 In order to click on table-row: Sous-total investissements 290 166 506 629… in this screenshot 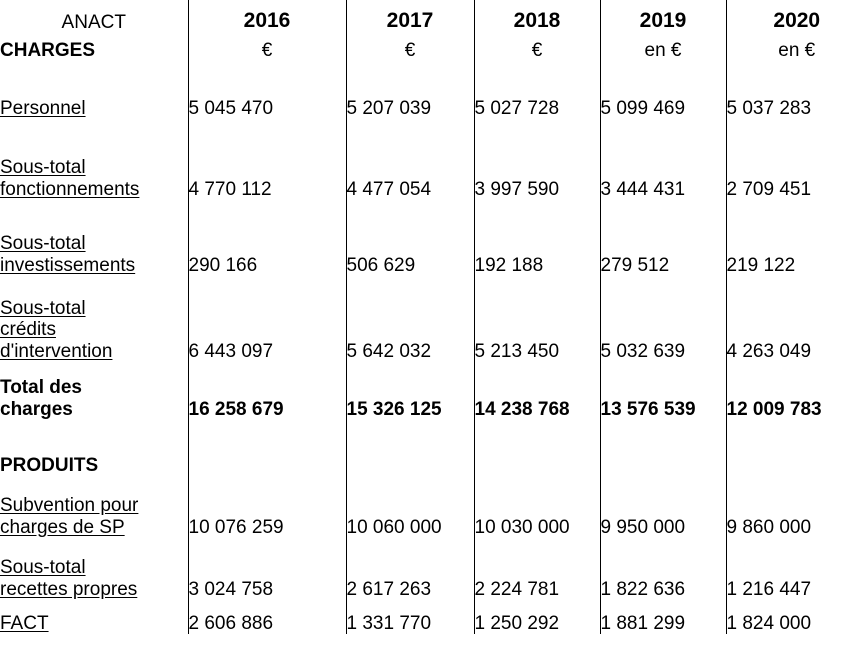, I will do `click(433, 238)`.